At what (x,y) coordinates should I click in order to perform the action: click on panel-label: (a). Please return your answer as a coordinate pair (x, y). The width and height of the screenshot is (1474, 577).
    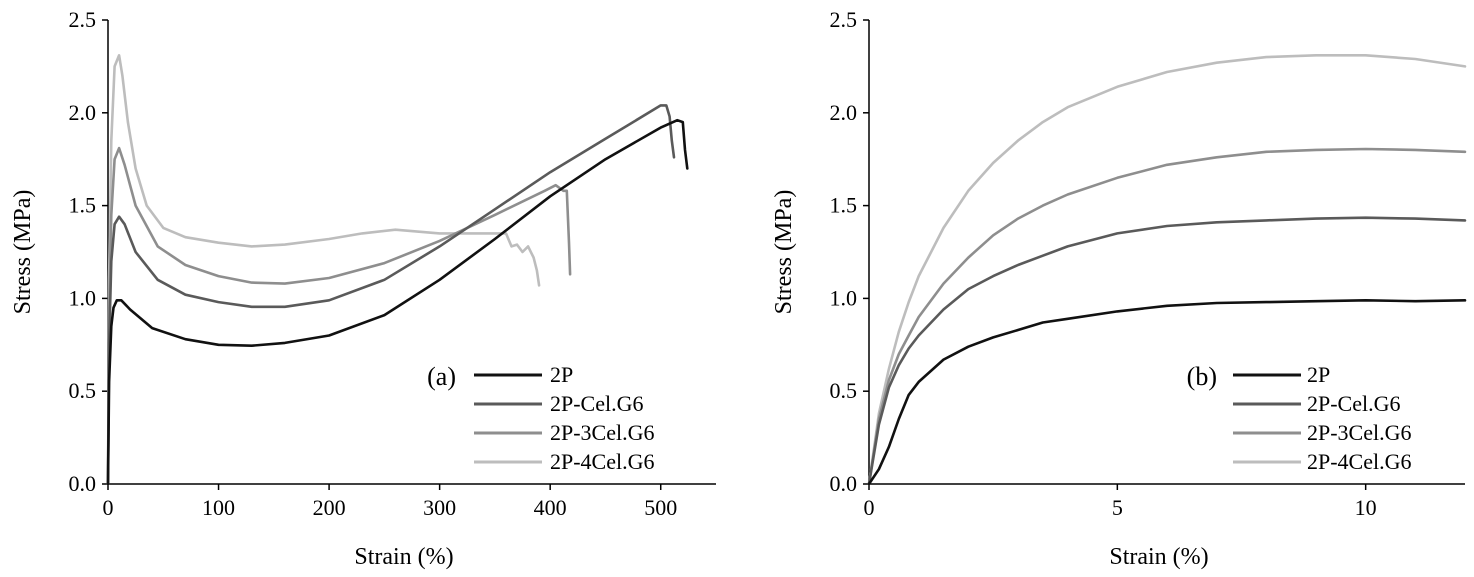
    Looking at the image, I should click on (441, 376).